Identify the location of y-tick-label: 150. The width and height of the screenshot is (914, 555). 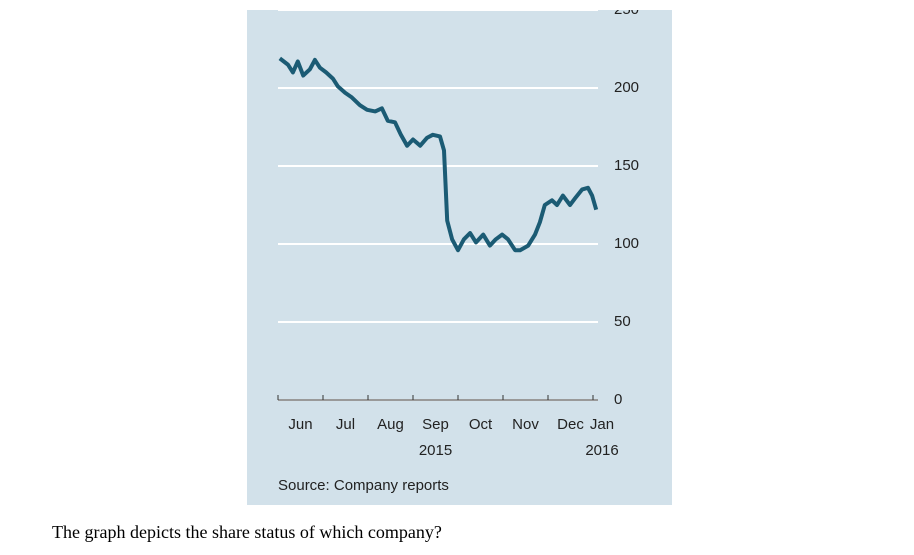
(626, 165).